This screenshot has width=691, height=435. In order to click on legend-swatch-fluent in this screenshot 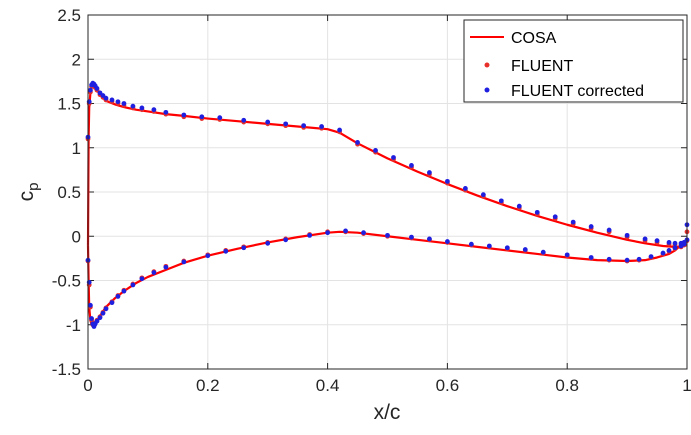, I will do `click(487, 65)`.